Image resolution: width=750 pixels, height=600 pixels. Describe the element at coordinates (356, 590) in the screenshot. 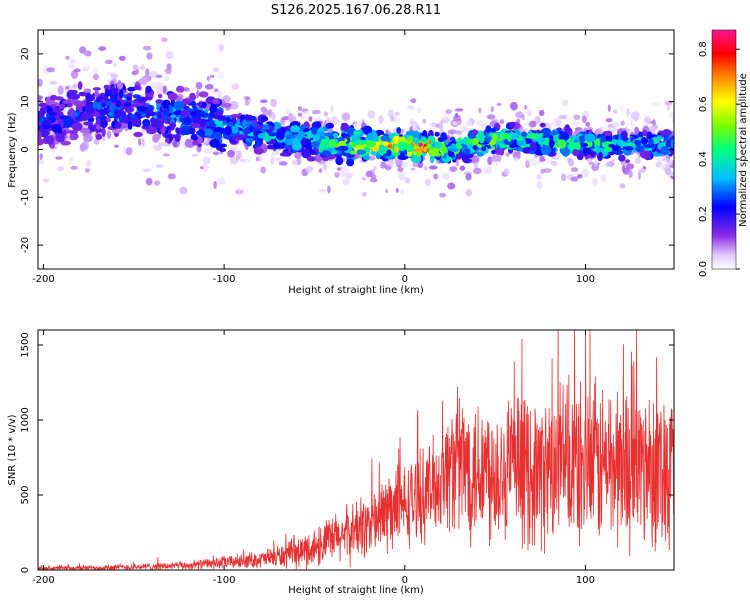

I see `snr-x-axis-label: Height of straight line (km)` at that location.